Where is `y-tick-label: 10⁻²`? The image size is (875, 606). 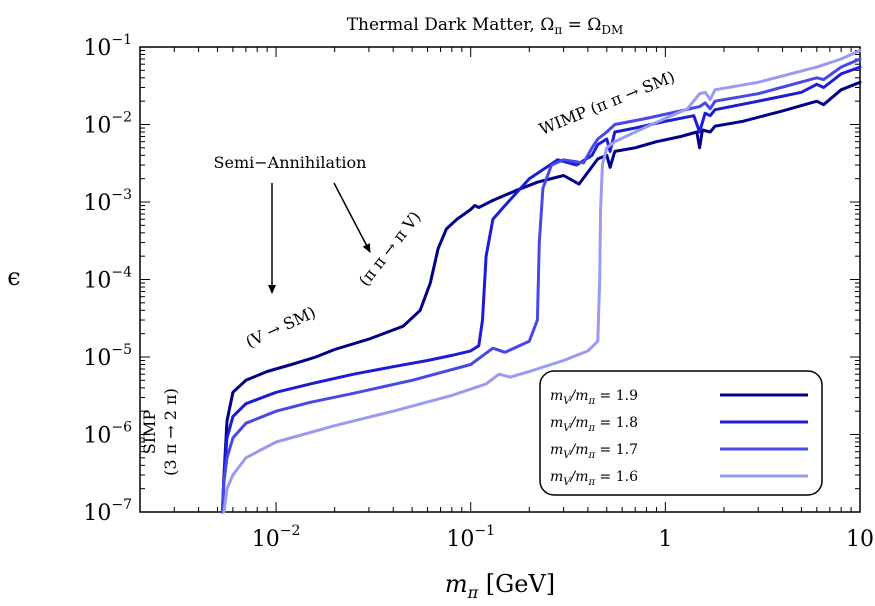 y-tick-label: 10⁻² is located at coordinates (107, 124).